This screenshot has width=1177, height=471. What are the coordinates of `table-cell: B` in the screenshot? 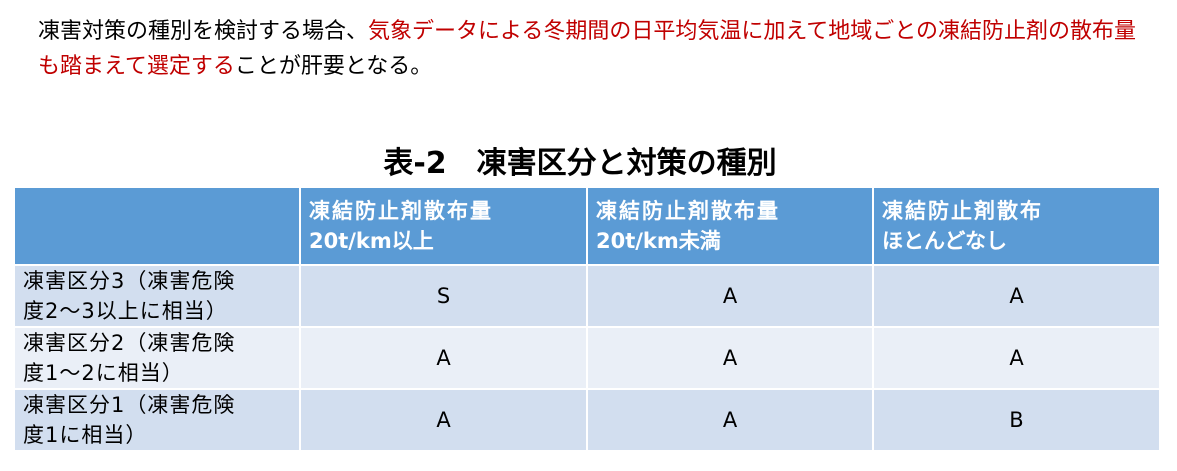 It's located at (1016, 420).